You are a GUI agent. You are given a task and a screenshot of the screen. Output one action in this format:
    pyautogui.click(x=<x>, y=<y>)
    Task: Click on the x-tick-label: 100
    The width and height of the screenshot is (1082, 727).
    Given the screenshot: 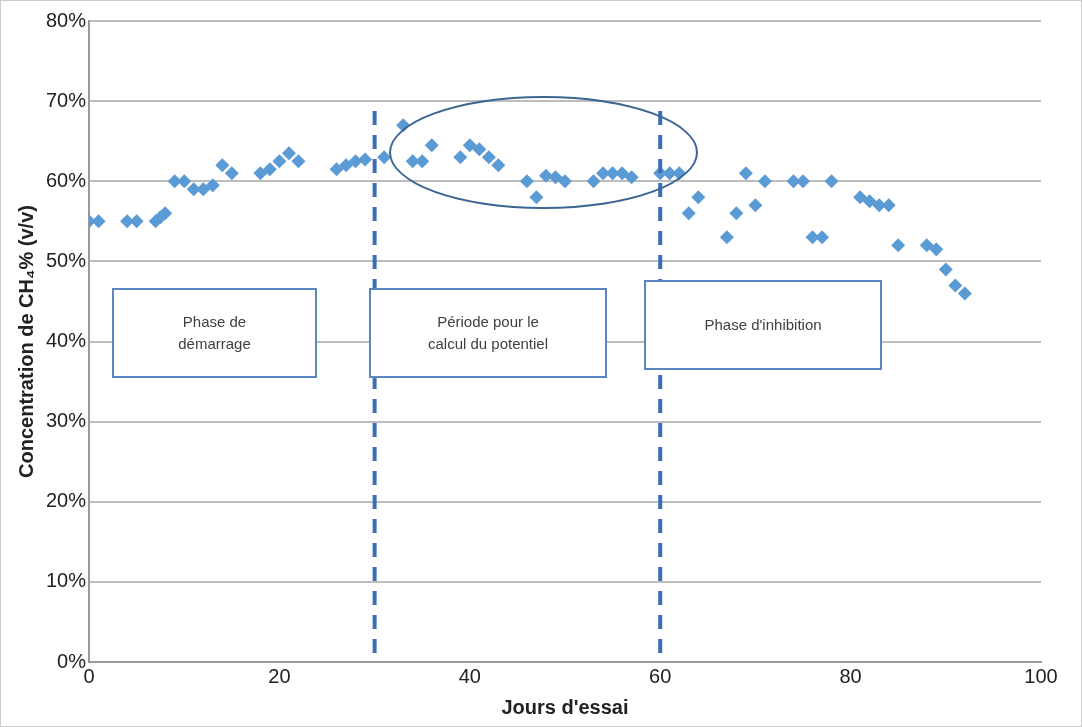 What is the action you would take?
    pyautogui.click(x=1041, y=675)
    